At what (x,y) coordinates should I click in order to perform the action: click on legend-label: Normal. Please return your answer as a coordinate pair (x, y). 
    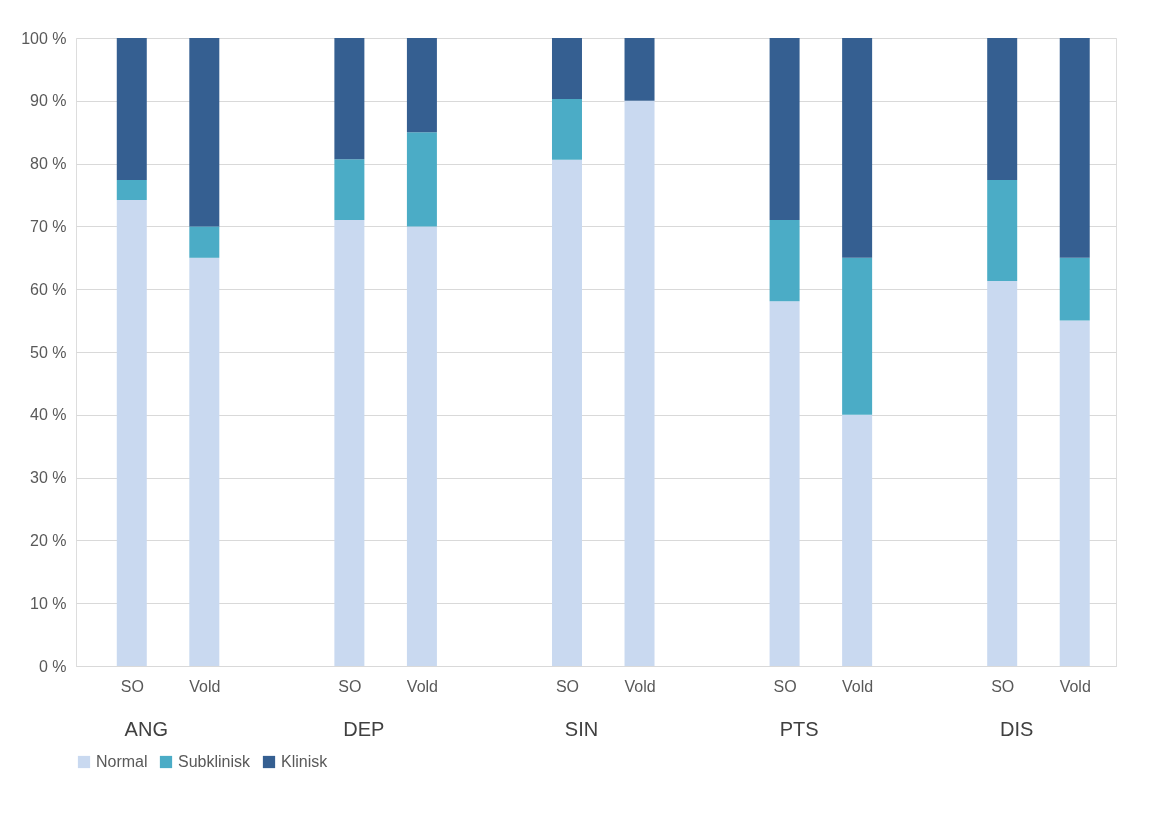
    Looking at the image, I should click on (122, 761).